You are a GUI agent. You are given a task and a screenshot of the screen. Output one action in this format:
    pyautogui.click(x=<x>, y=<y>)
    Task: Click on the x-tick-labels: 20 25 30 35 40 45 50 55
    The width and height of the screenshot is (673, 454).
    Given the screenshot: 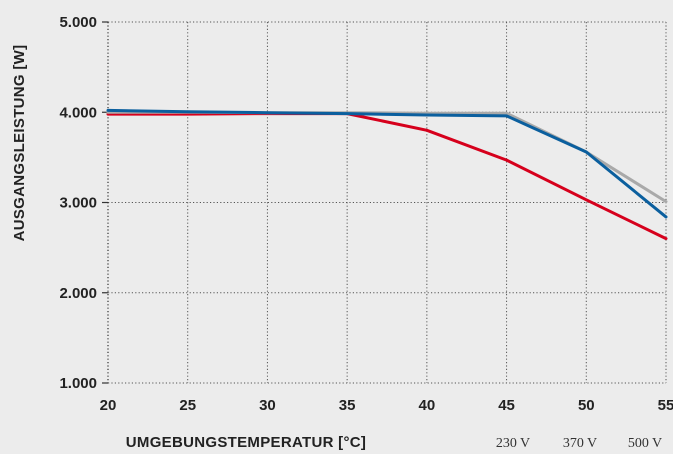 What is the action you would take?
    pyautogui.click(x=386, y=405)
    